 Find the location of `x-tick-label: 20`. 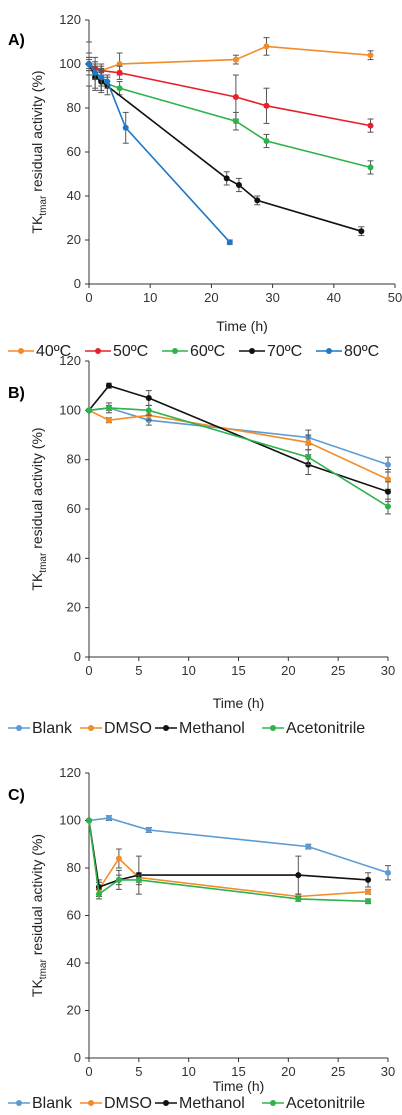

x-tick-label: 20 is located at coordinates (288, 670).